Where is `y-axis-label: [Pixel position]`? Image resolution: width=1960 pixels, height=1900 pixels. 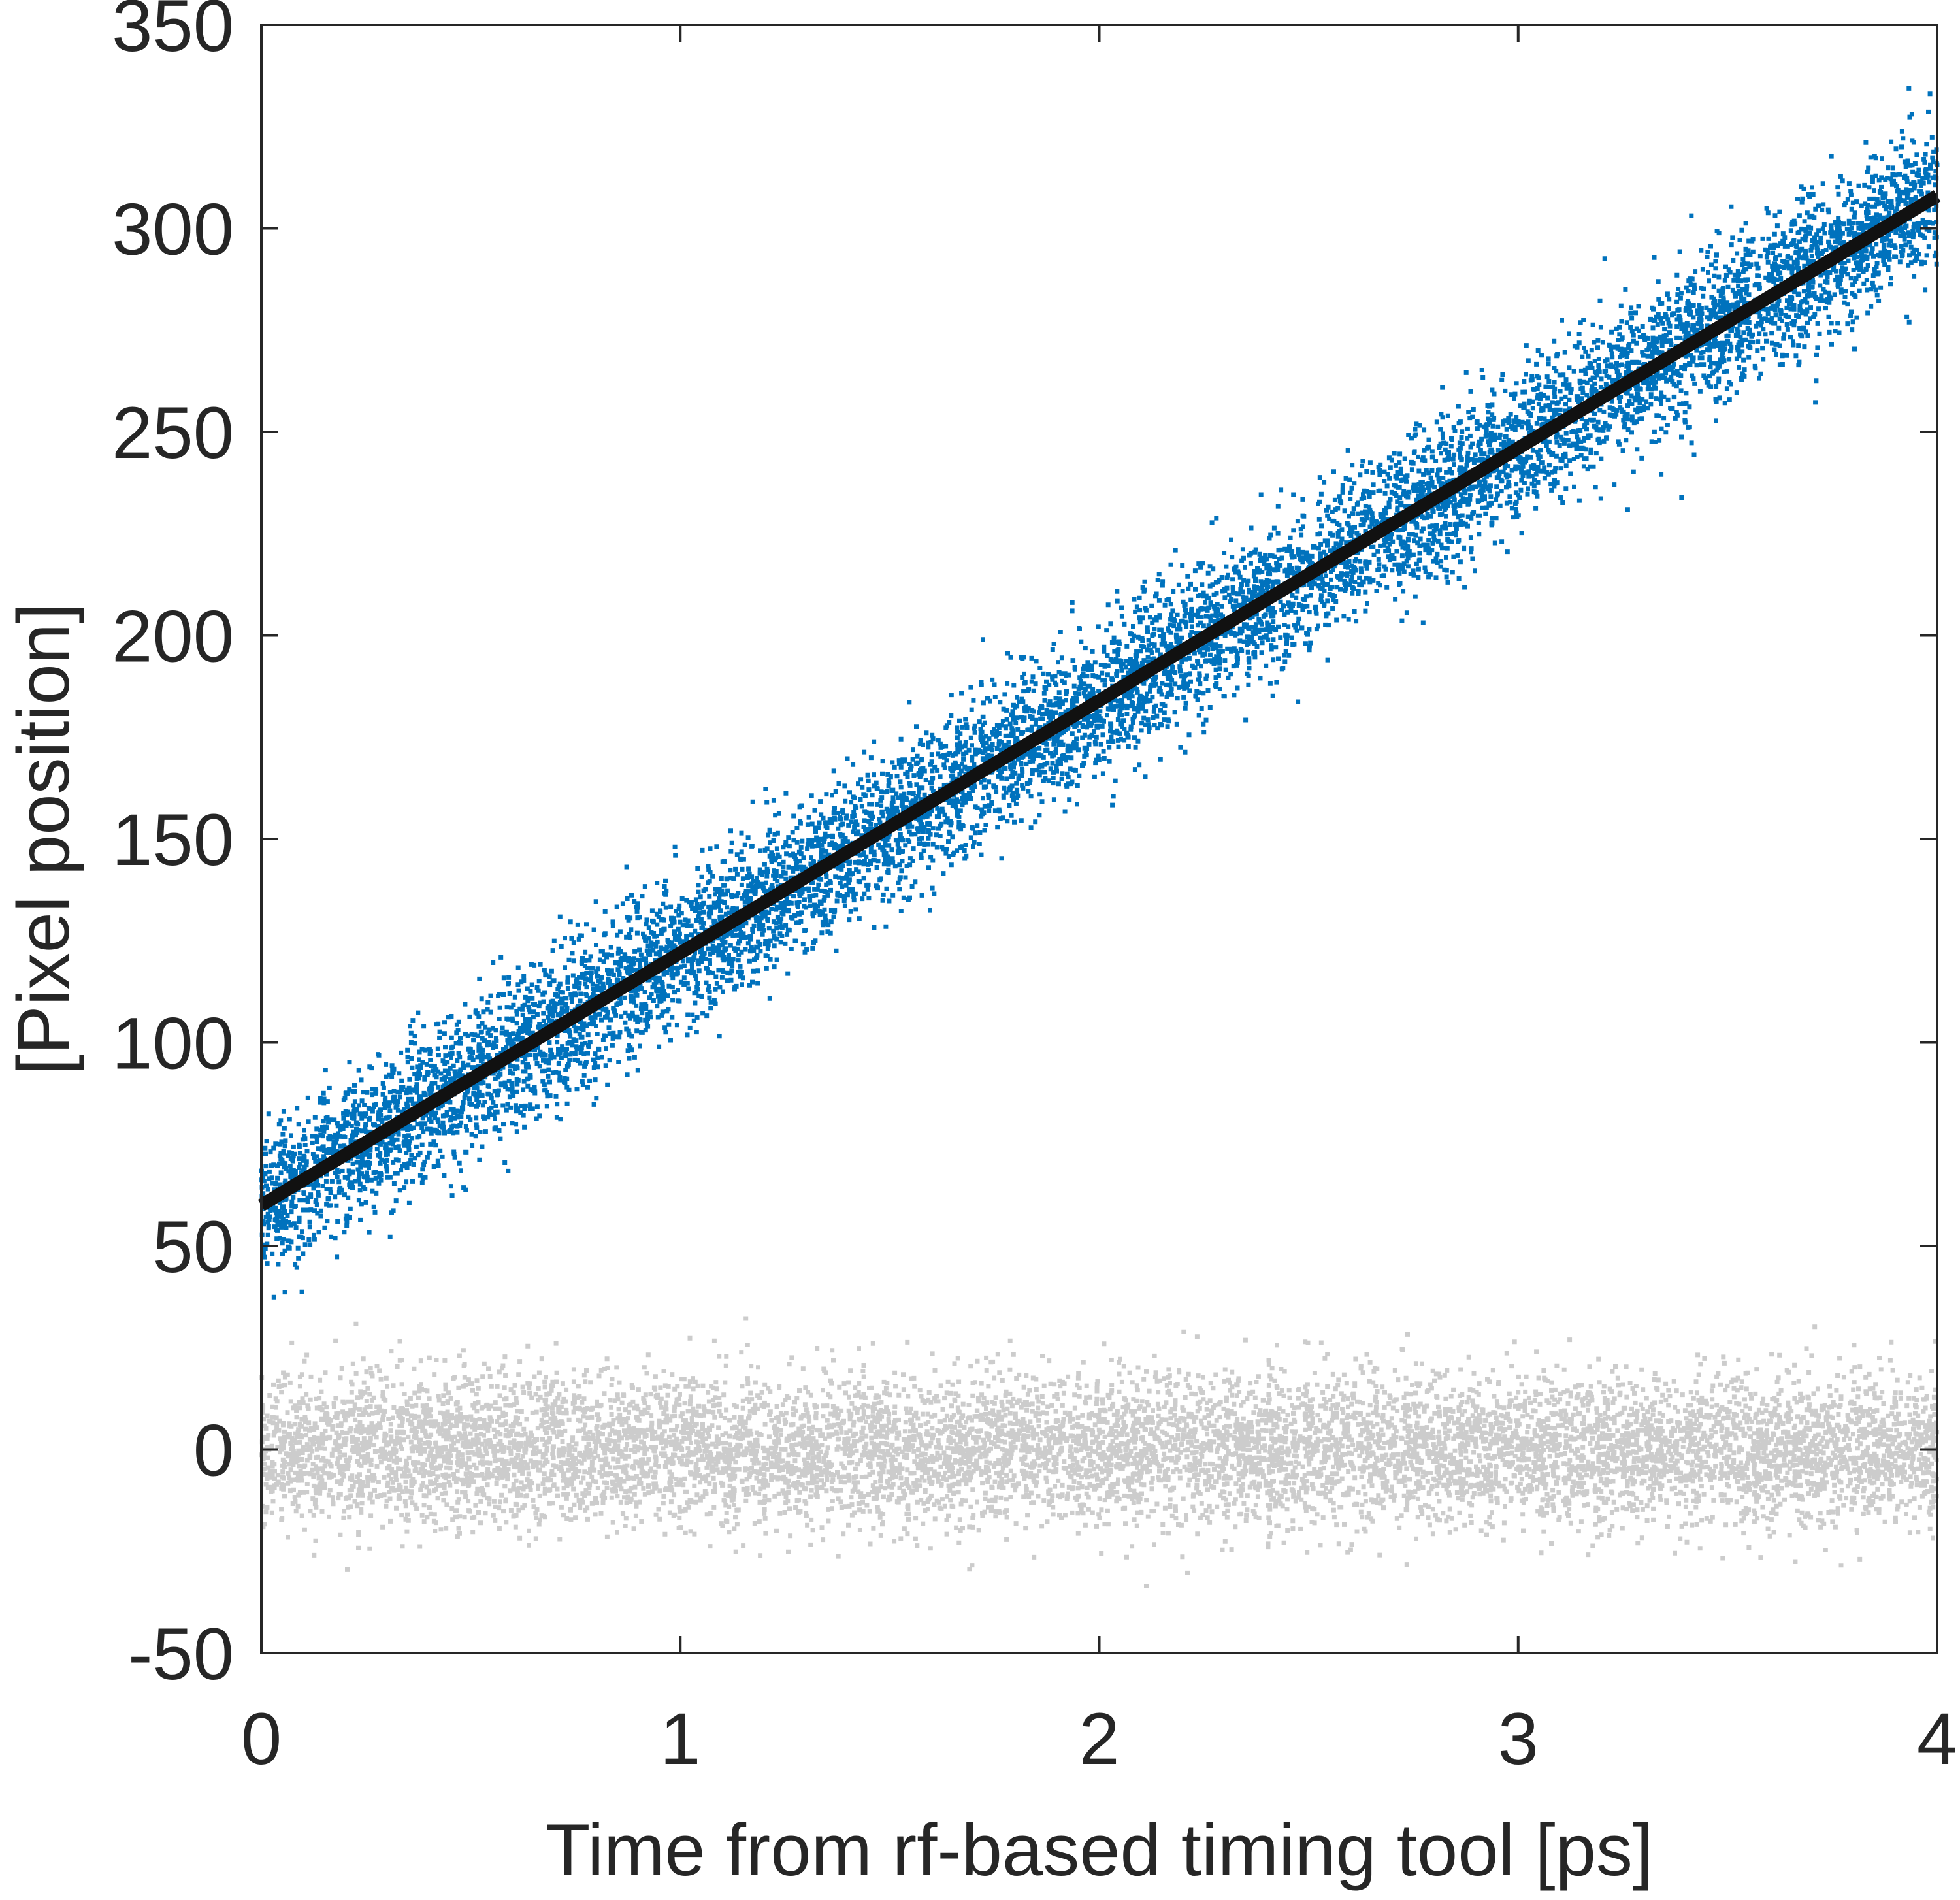
y-axis-label: [Pixel position] is located at coordinates (43, 839).